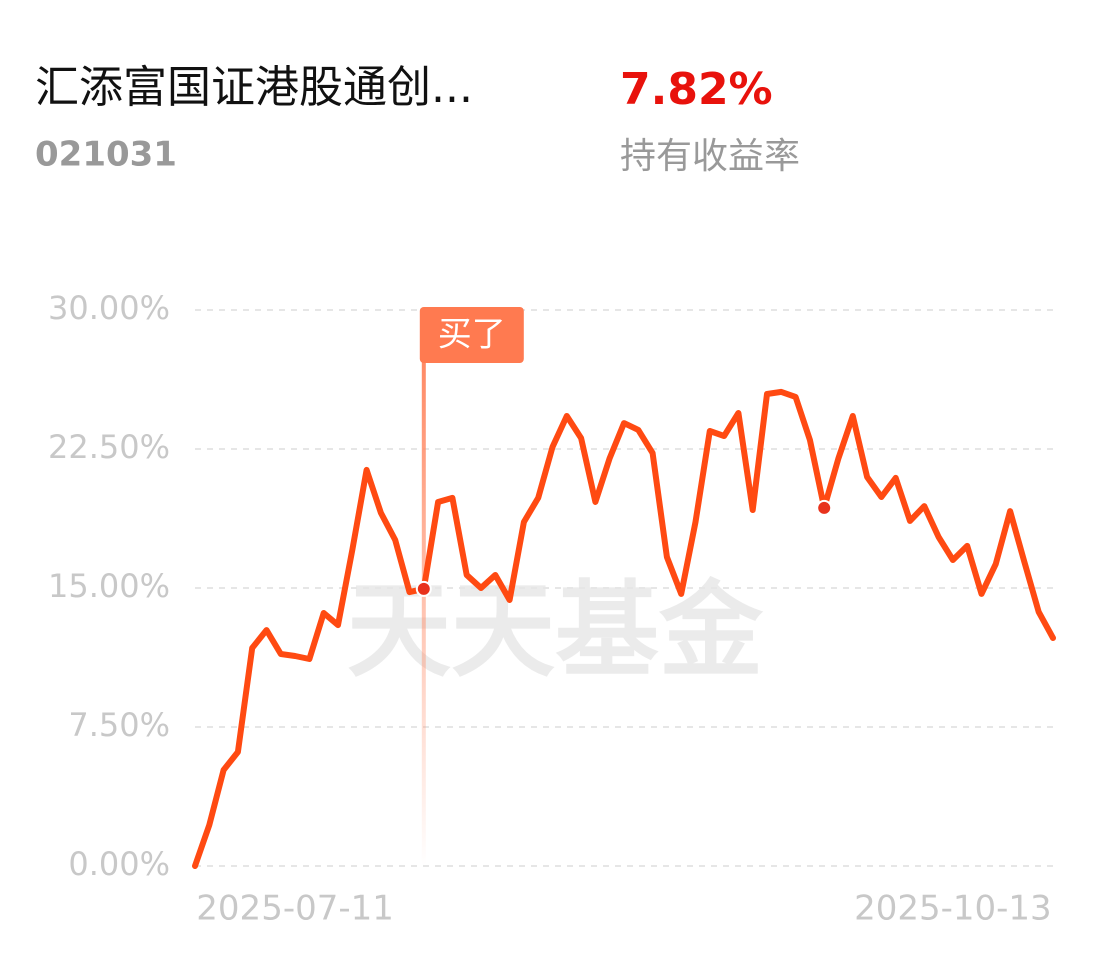 The image size is (1102, 955). I want to click on y-tick-label: 0.00%, so click(119, 864).